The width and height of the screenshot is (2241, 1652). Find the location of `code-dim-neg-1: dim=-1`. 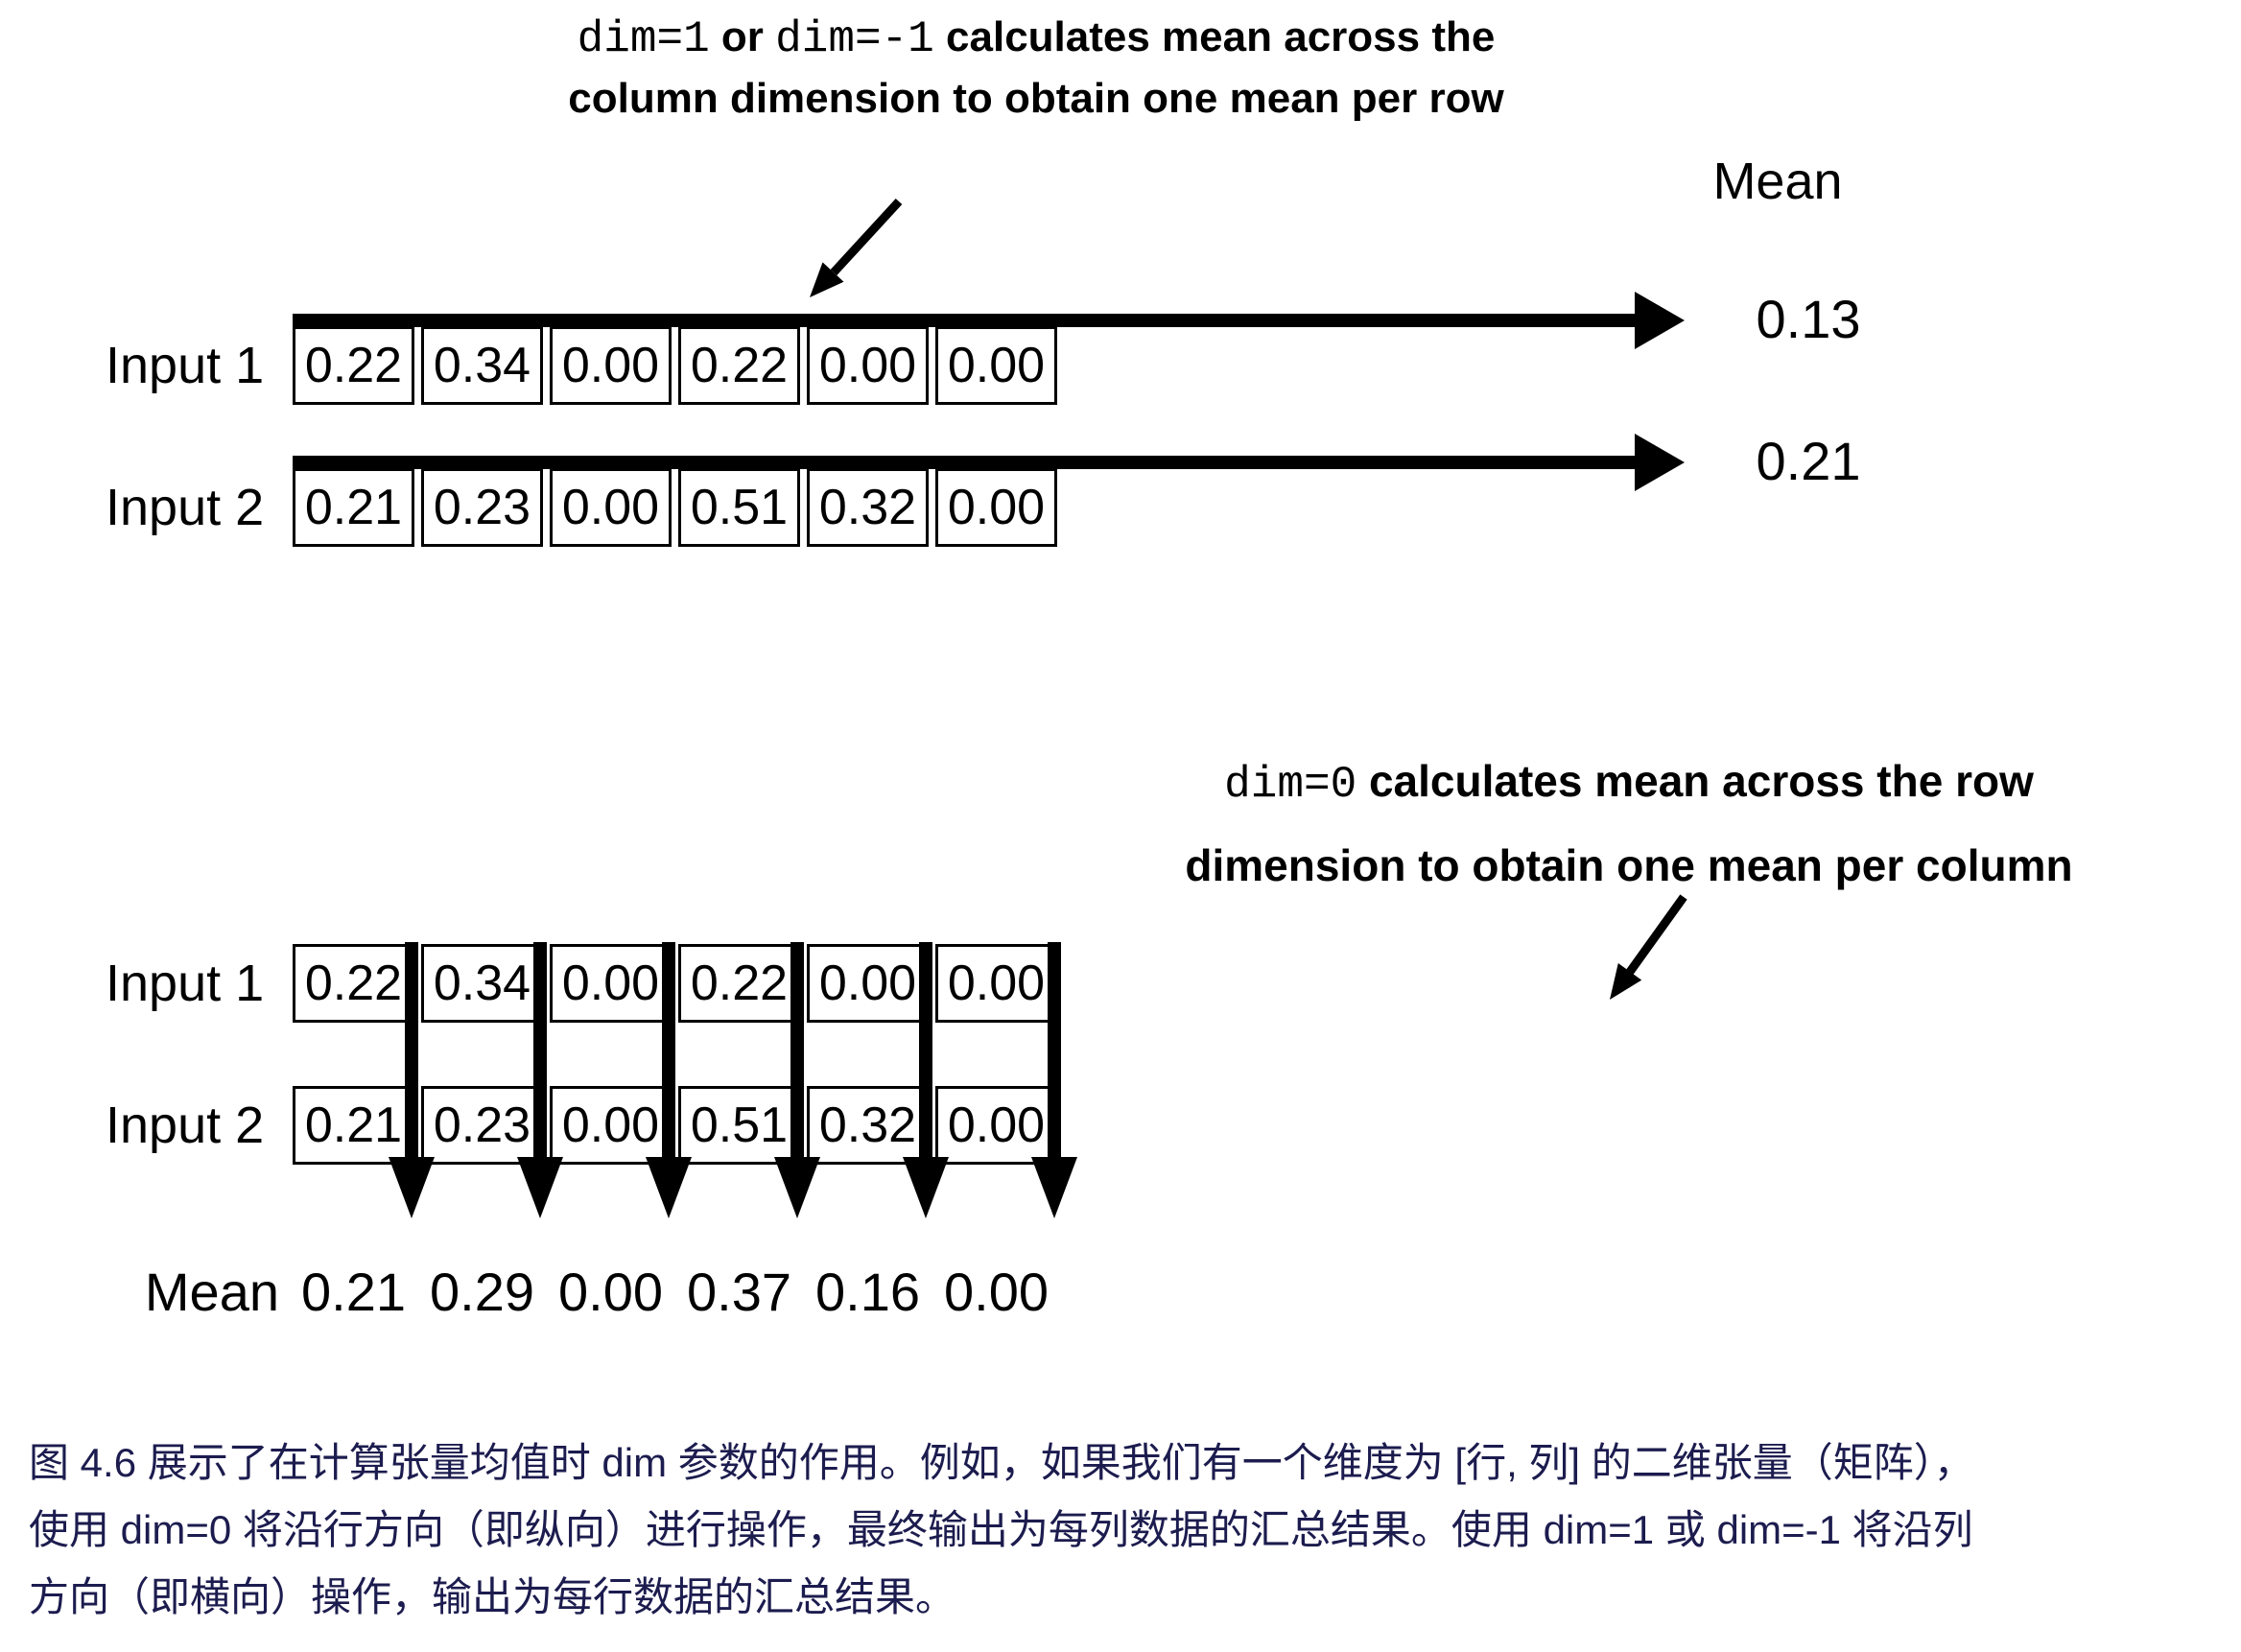

code-dim-neg-1: dim=-1 is located at coordinates (854, 39).